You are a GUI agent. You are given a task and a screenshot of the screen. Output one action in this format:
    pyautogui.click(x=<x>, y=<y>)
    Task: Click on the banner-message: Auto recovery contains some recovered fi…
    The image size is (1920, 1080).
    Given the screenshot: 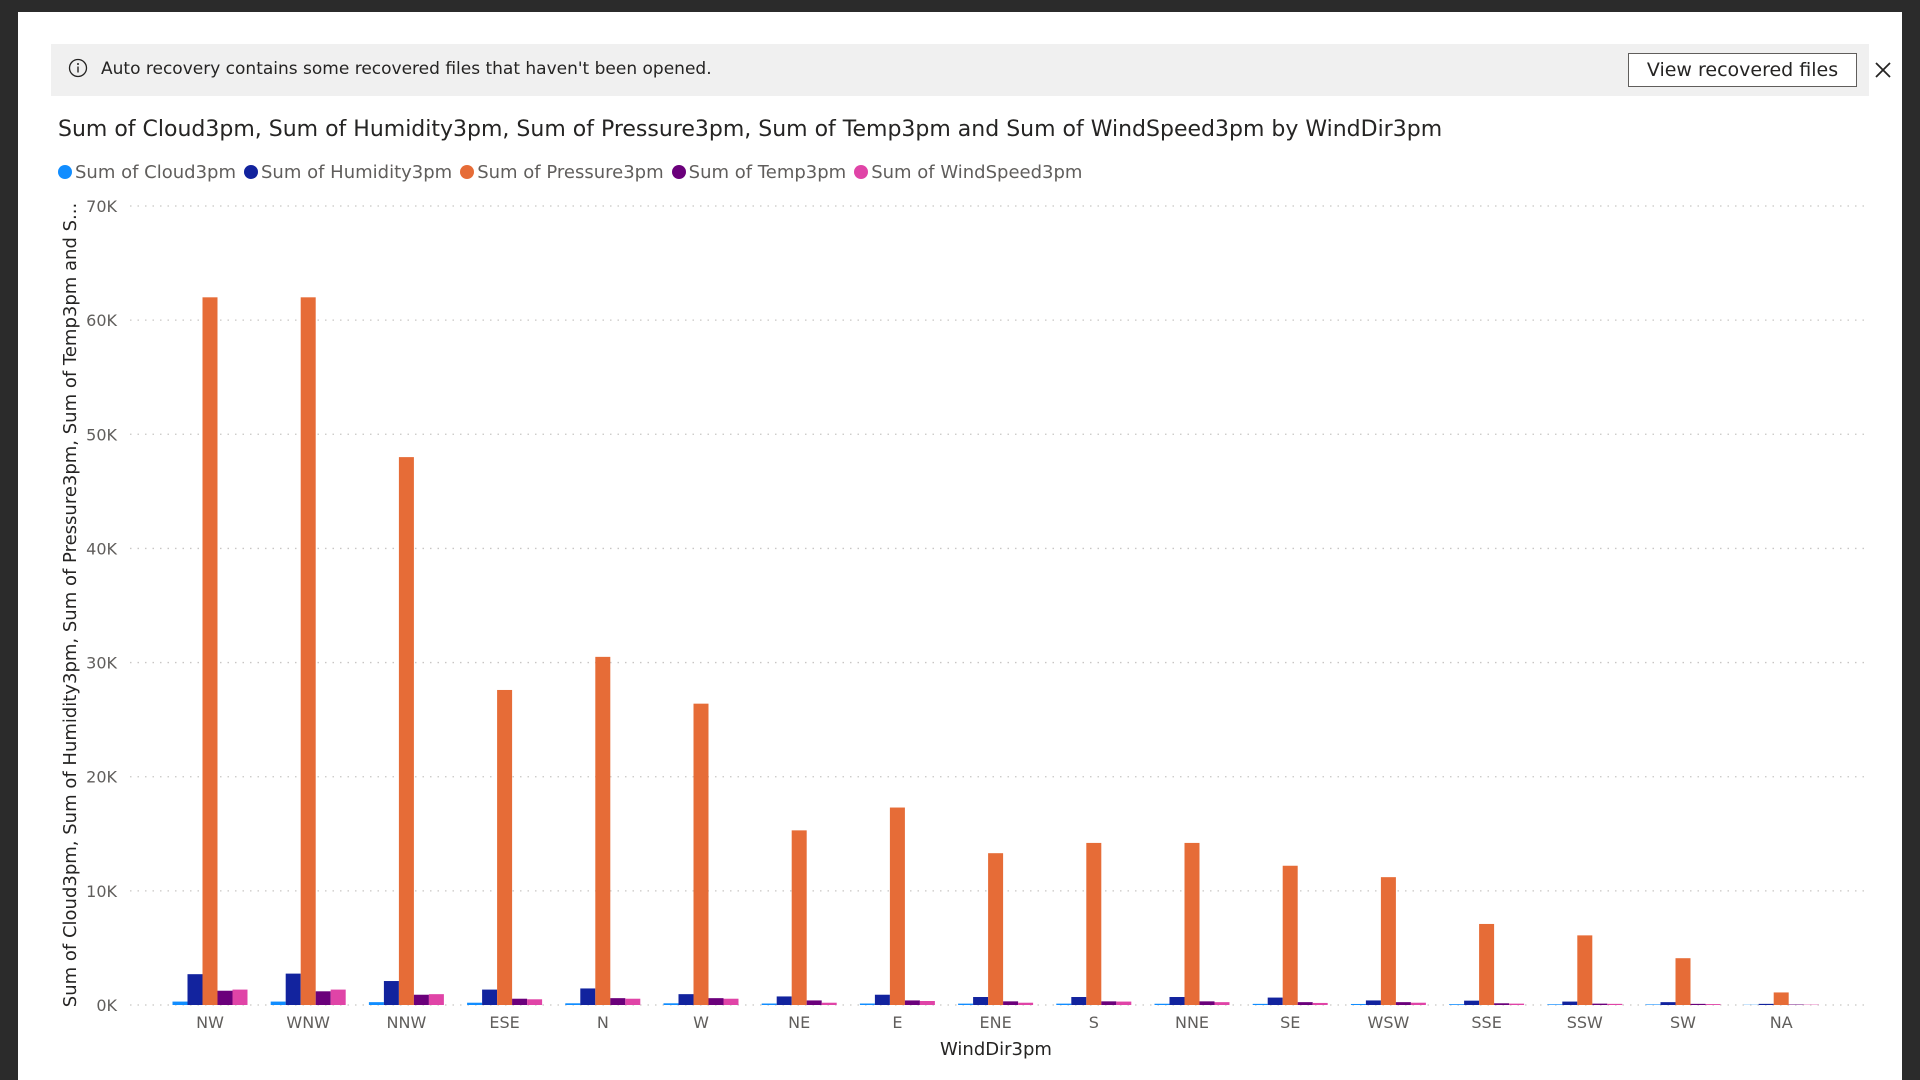 What is the action you would take?
    pyautogui.click(x=406, y=69)
    